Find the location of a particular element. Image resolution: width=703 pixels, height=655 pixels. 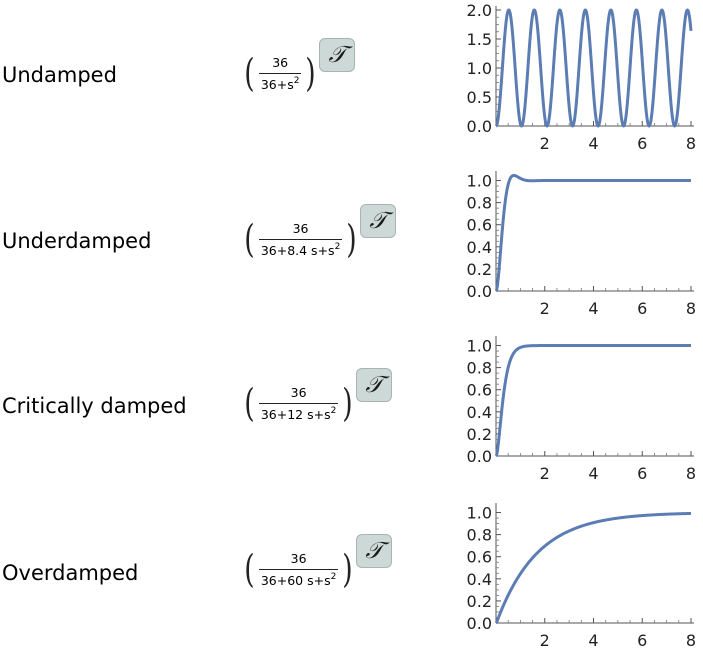

step-response-plot-overdamped: 0.0 0.2 0.4 0.6 0.8 1.0 2 4 6 8 is located at coordinates (581, 576).